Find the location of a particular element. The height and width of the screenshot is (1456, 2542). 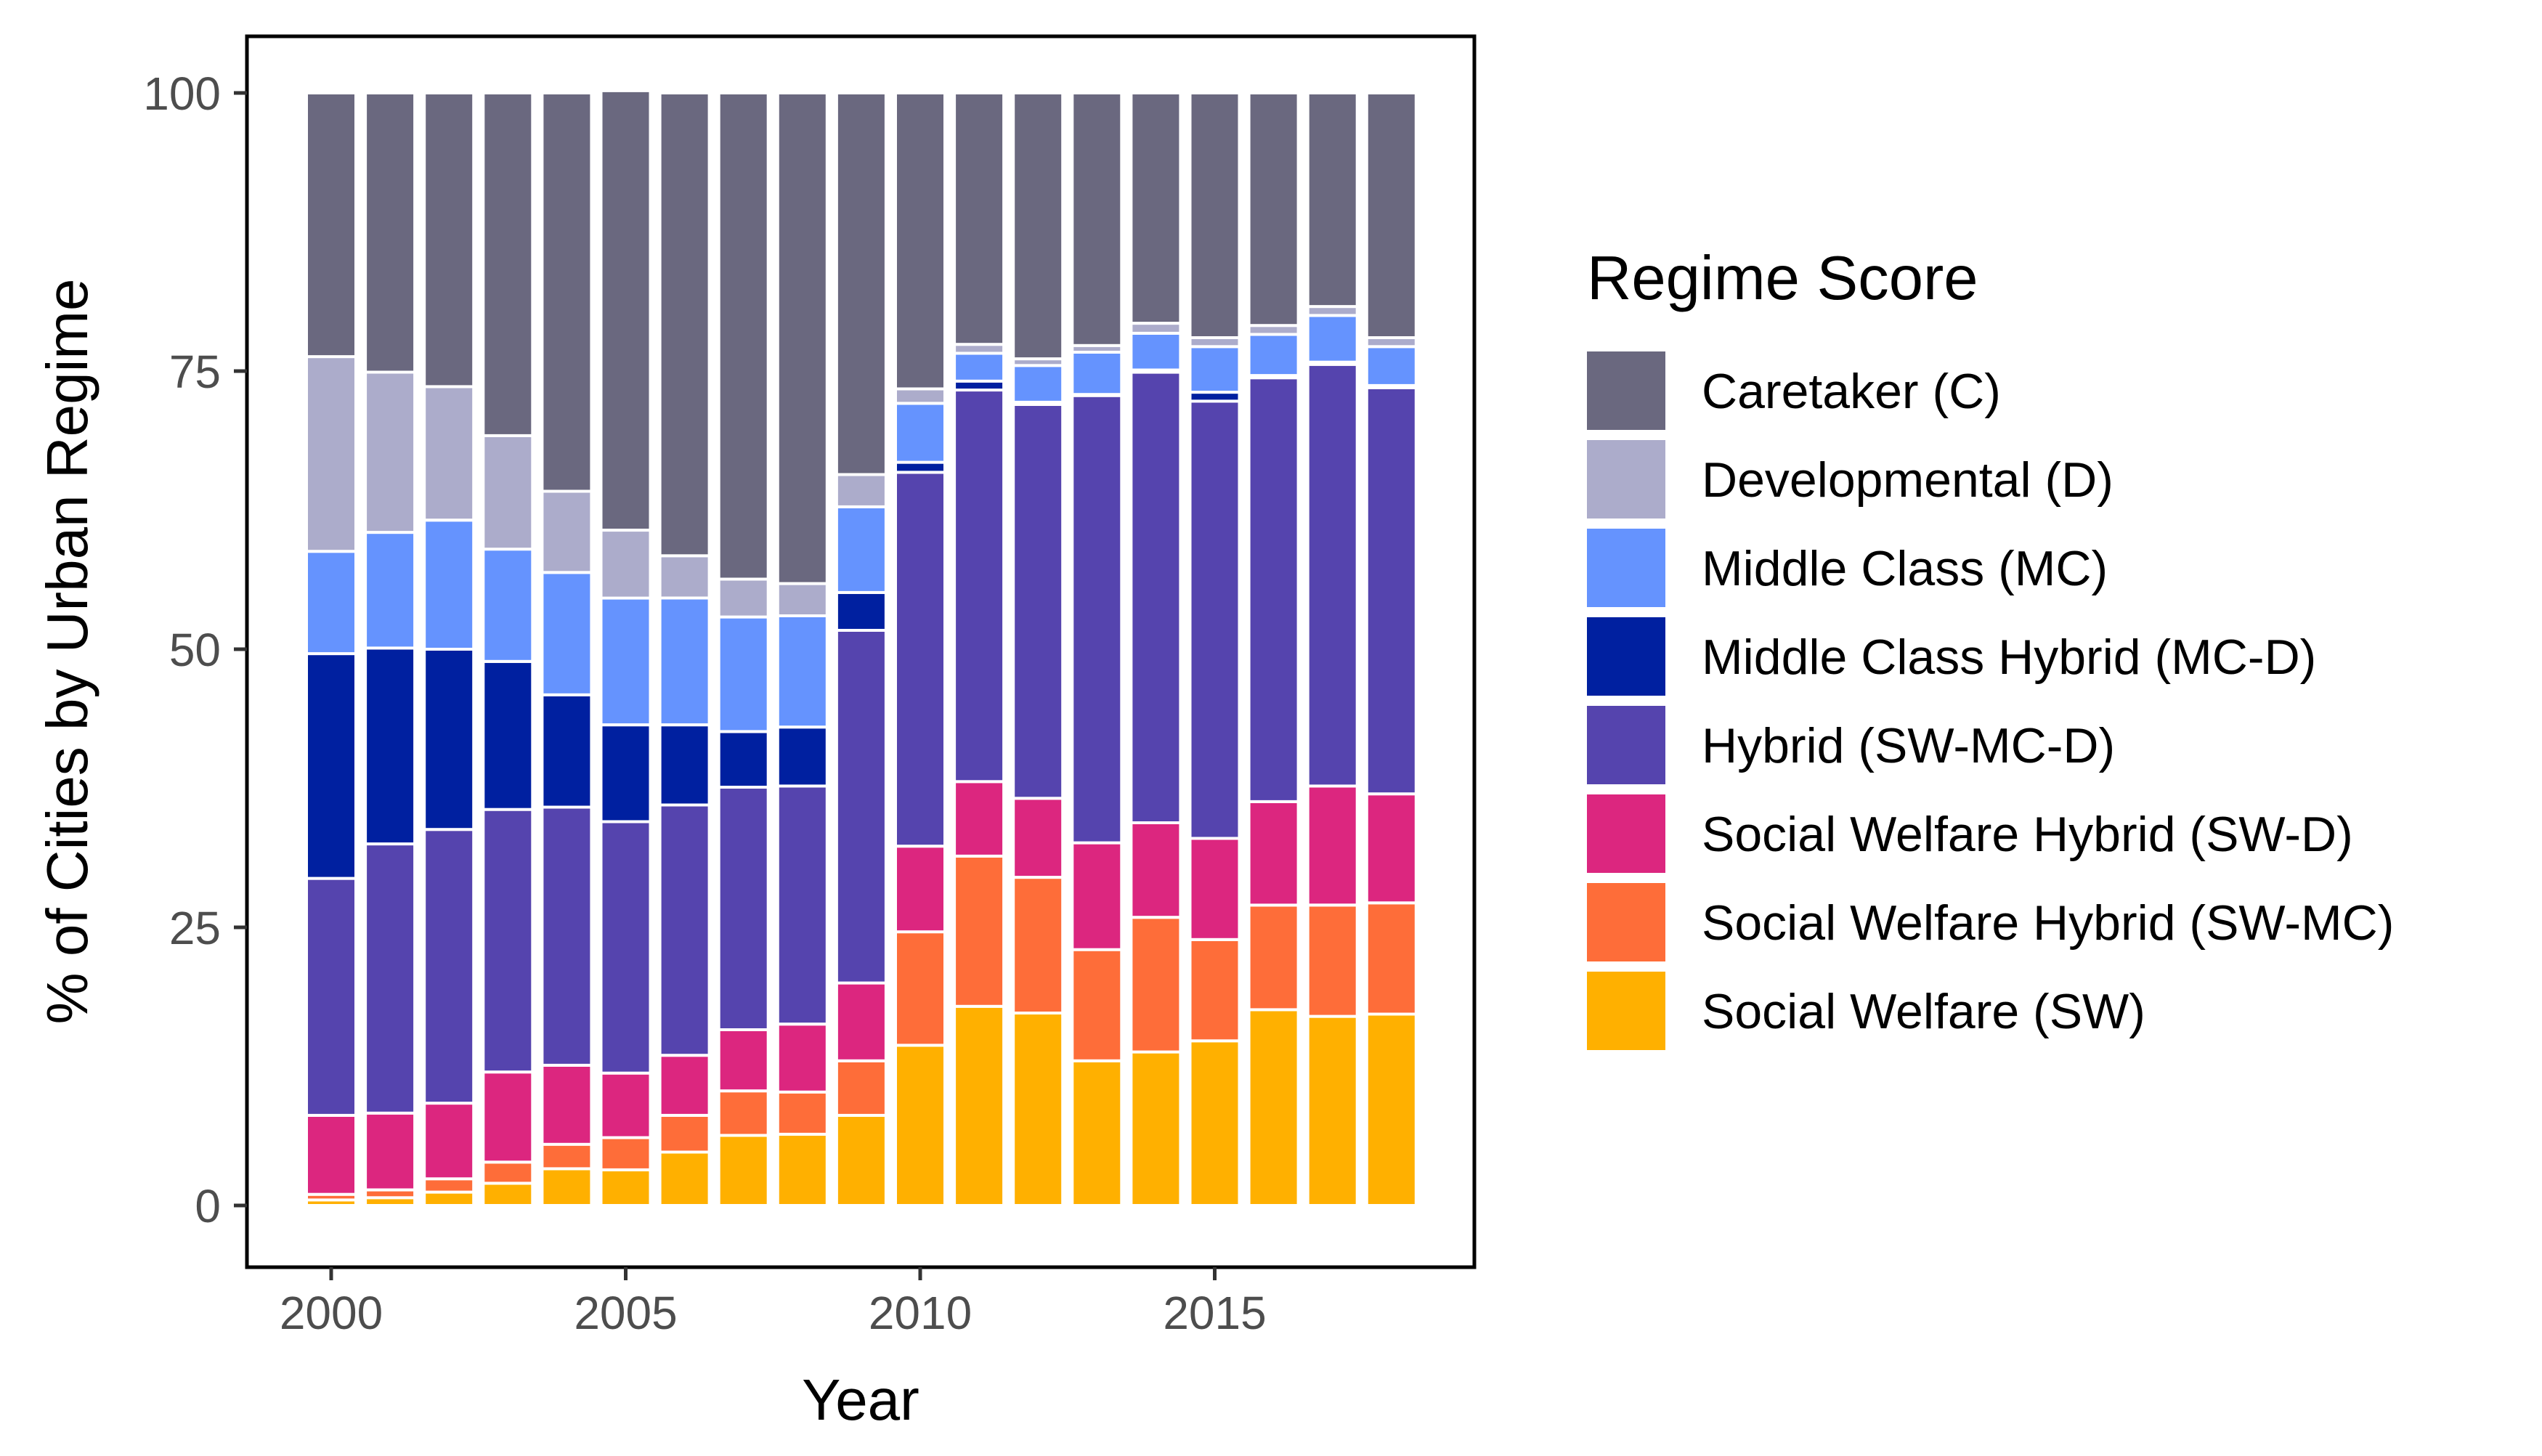

y-tick-label: 0 is located at coordinates (208, 1206).